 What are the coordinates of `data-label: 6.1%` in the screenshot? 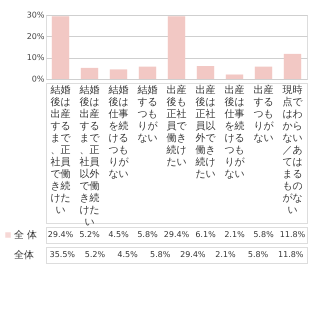 It's located at (205, 234).